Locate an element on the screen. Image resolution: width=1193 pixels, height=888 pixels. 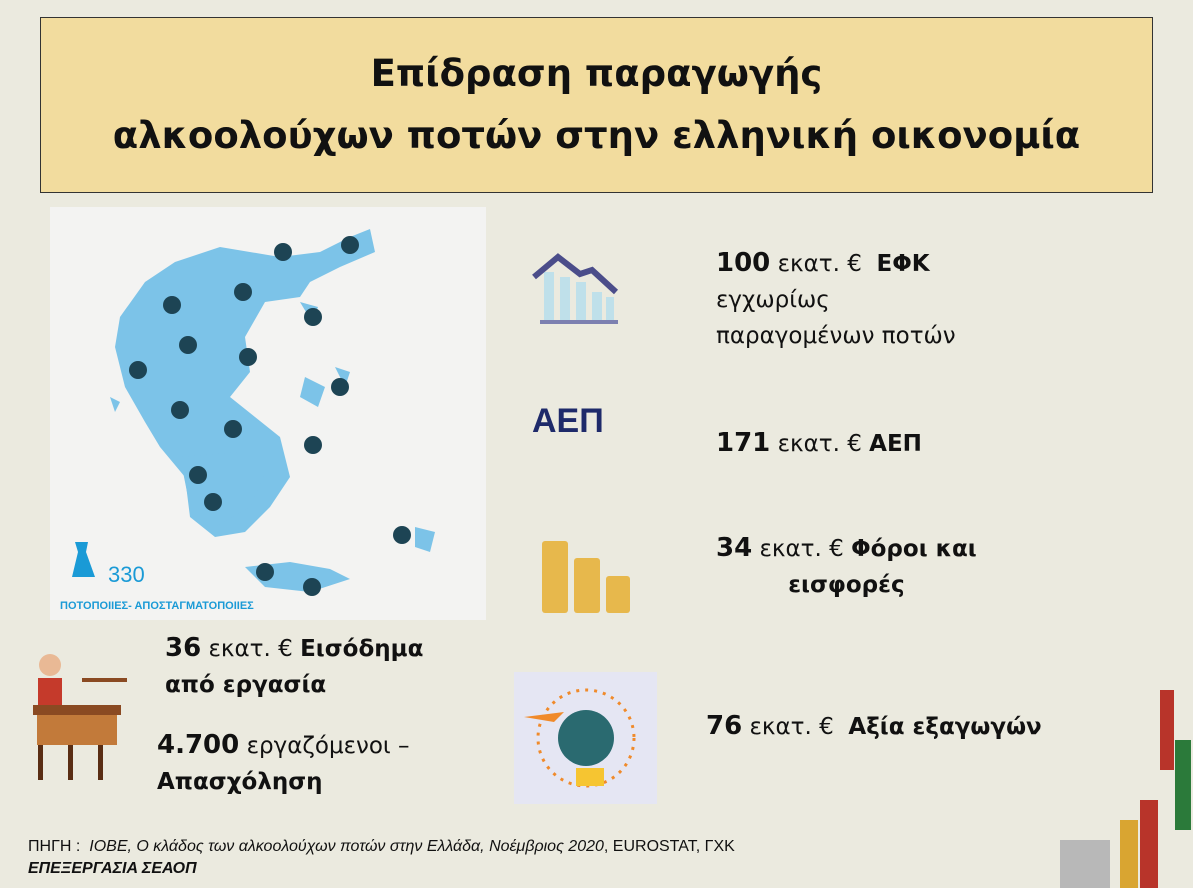
source-processing: ΕΠΕΞΕΡΓΑΣΙΑ ΣΕΑΟΠ is located at coordinates (112, 868).